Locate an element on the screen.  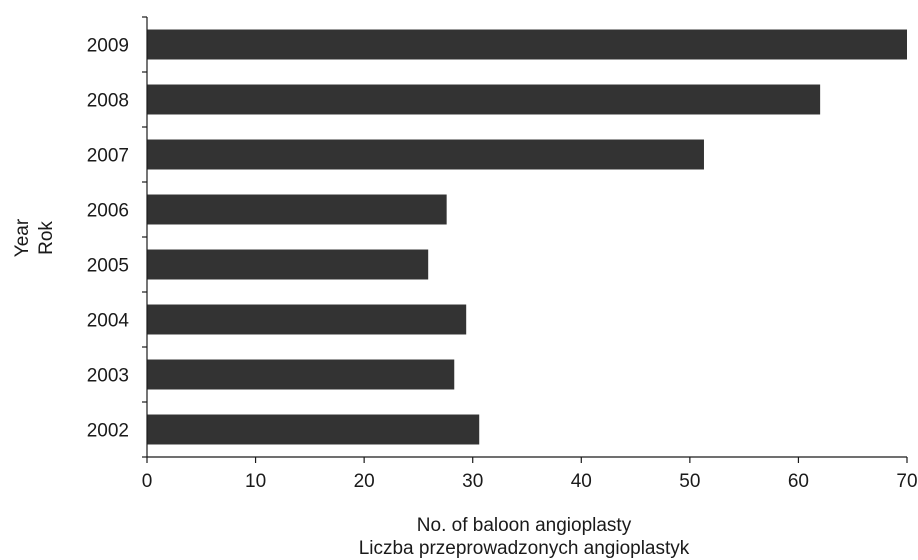
x-tick-label-30: 30 is located at coordinates (472, 481).